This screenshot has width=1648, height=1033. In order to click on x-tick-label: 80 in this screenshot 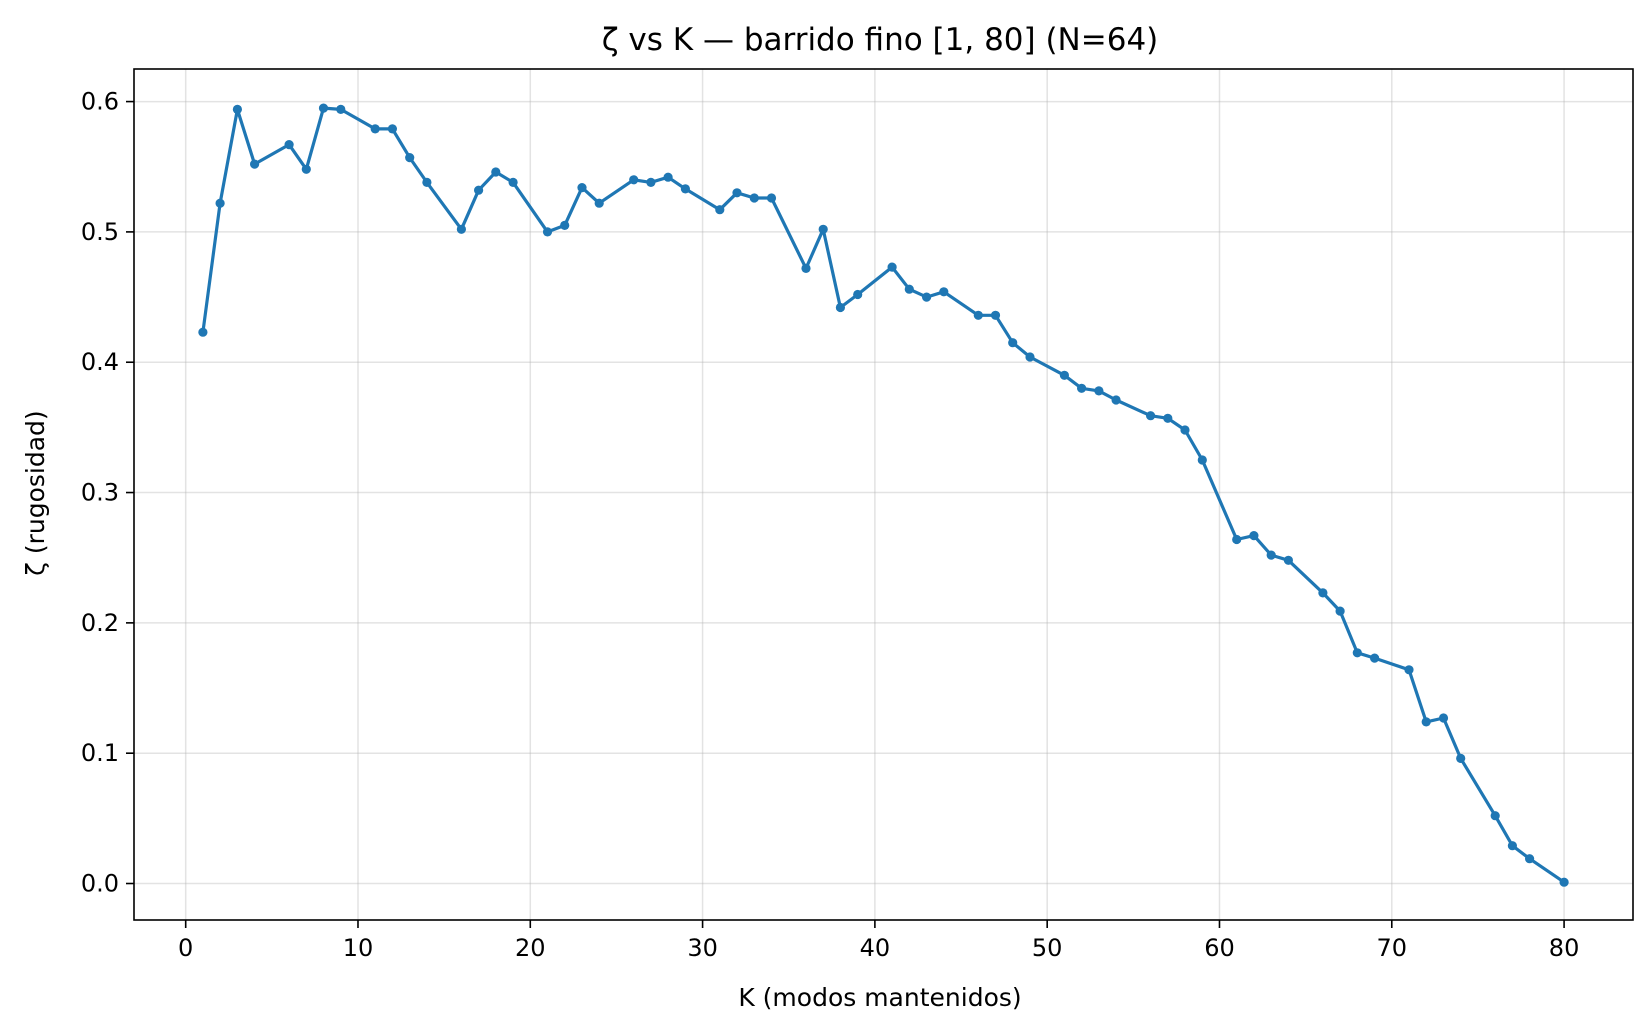, I will do `click(1564, 948)`.